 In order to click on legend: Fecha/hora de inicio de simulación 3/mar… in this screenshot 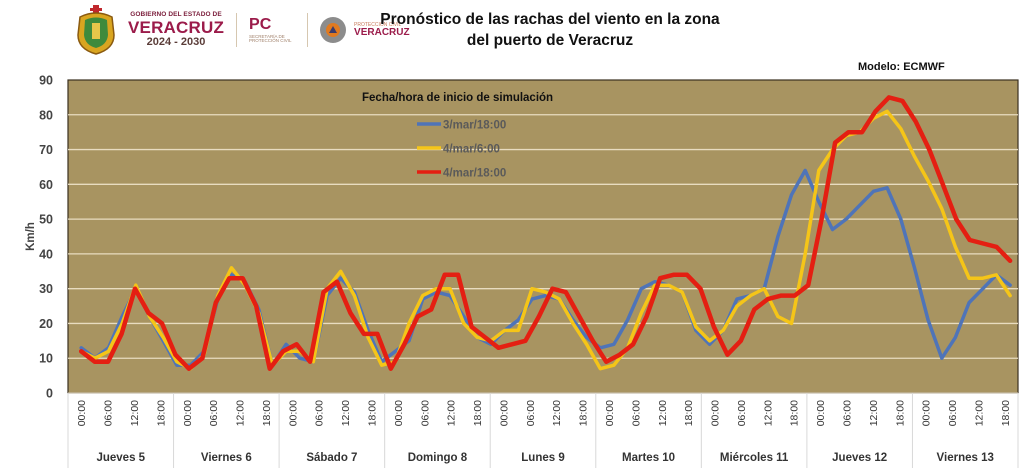, I will do `click(457, 136)`.